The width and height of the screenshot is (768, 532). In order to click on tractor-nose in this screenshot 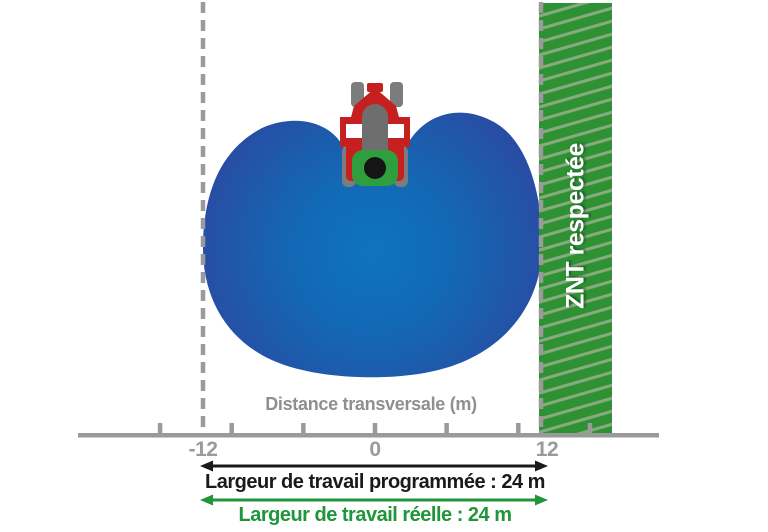, I will do `click(375, 87)`.